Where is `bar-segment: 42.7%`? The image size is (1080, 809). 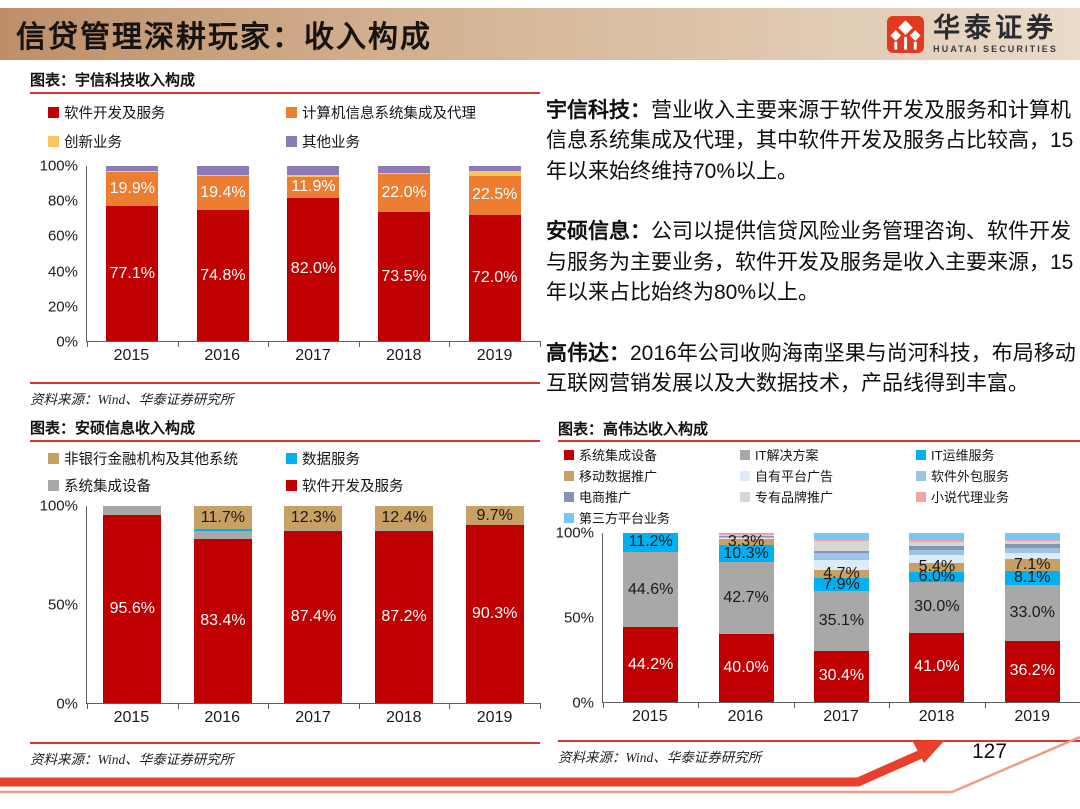 bar-segment: 42.7% is located at coordinates (746, 598).